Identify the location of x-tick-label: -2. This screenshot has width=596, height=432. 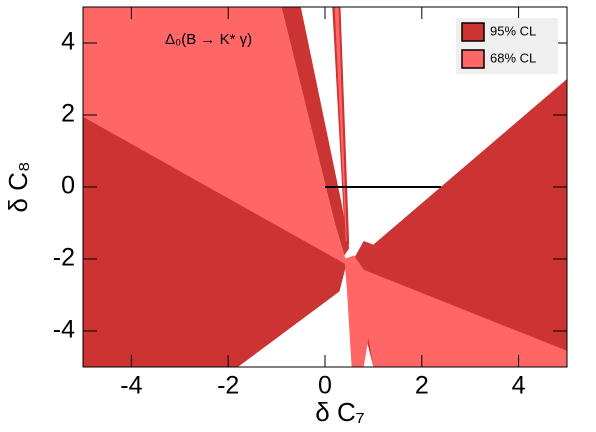
(228, 386).